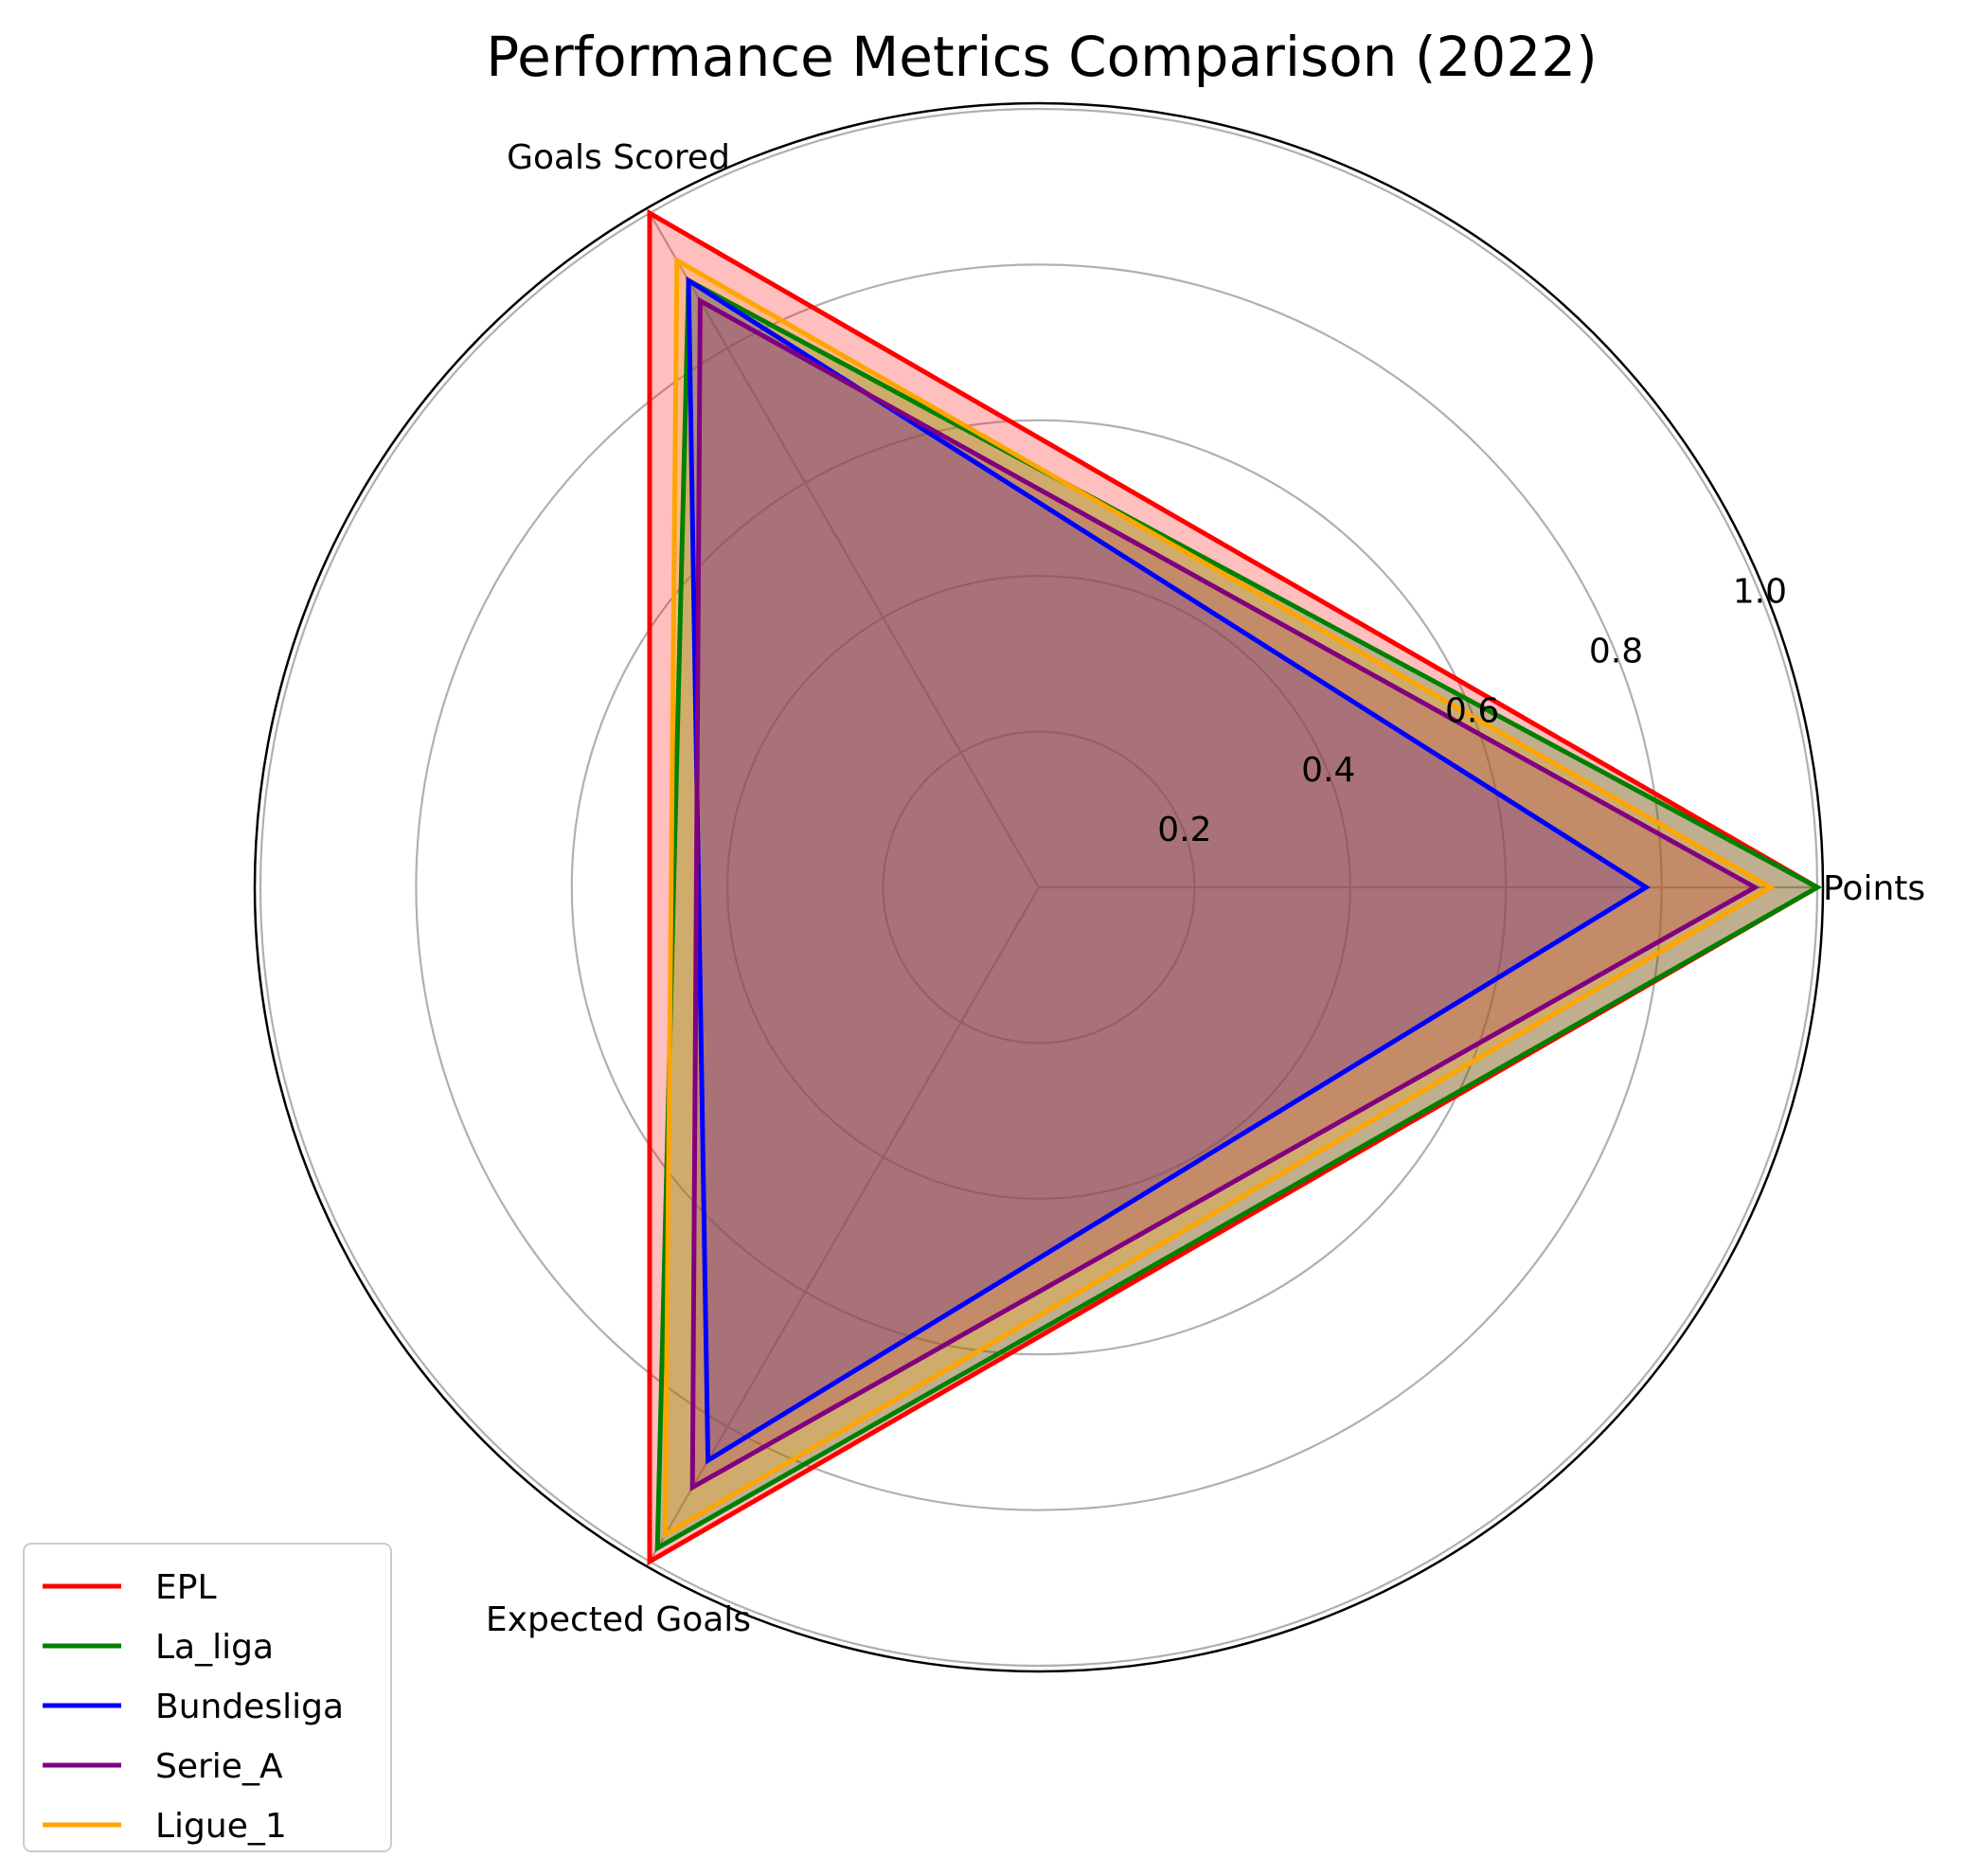 This screenshot has height=1876, width=1965. Describe the element at coordinates (1760, 592) in the screenshot. I see `radial-tick-label-4: 1.0` at that location.